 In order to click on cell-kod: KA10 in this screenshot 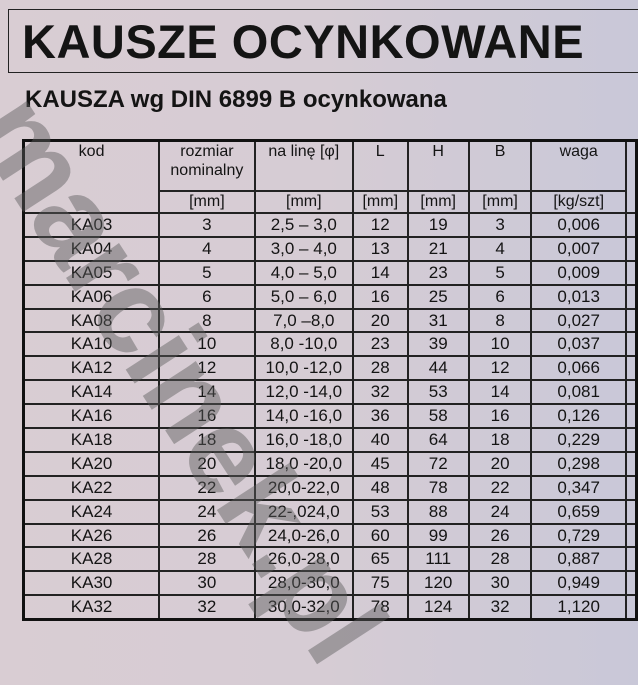, I will do `click(91, 344)`.